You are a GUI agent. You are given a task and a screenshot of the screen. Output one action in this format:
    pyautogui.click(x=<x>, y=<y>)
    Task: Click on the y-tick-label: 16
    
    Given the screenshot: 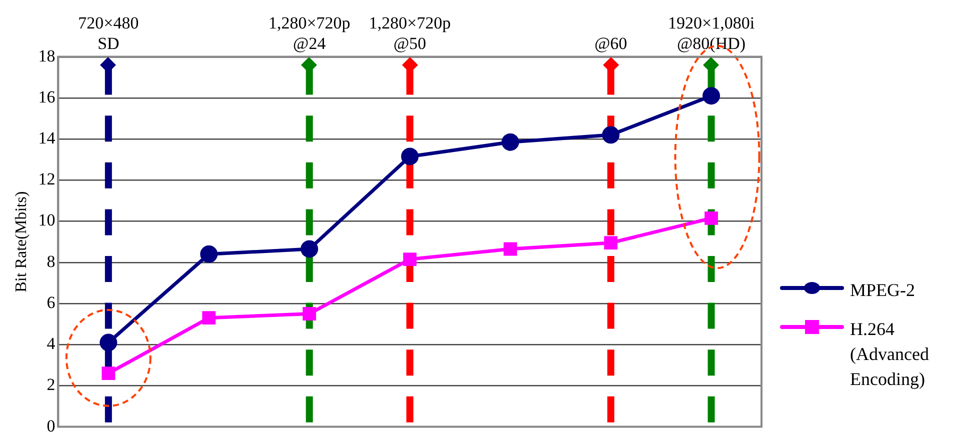 What is the action you would take?
    pyautogui.click(x=47, y=96)
    